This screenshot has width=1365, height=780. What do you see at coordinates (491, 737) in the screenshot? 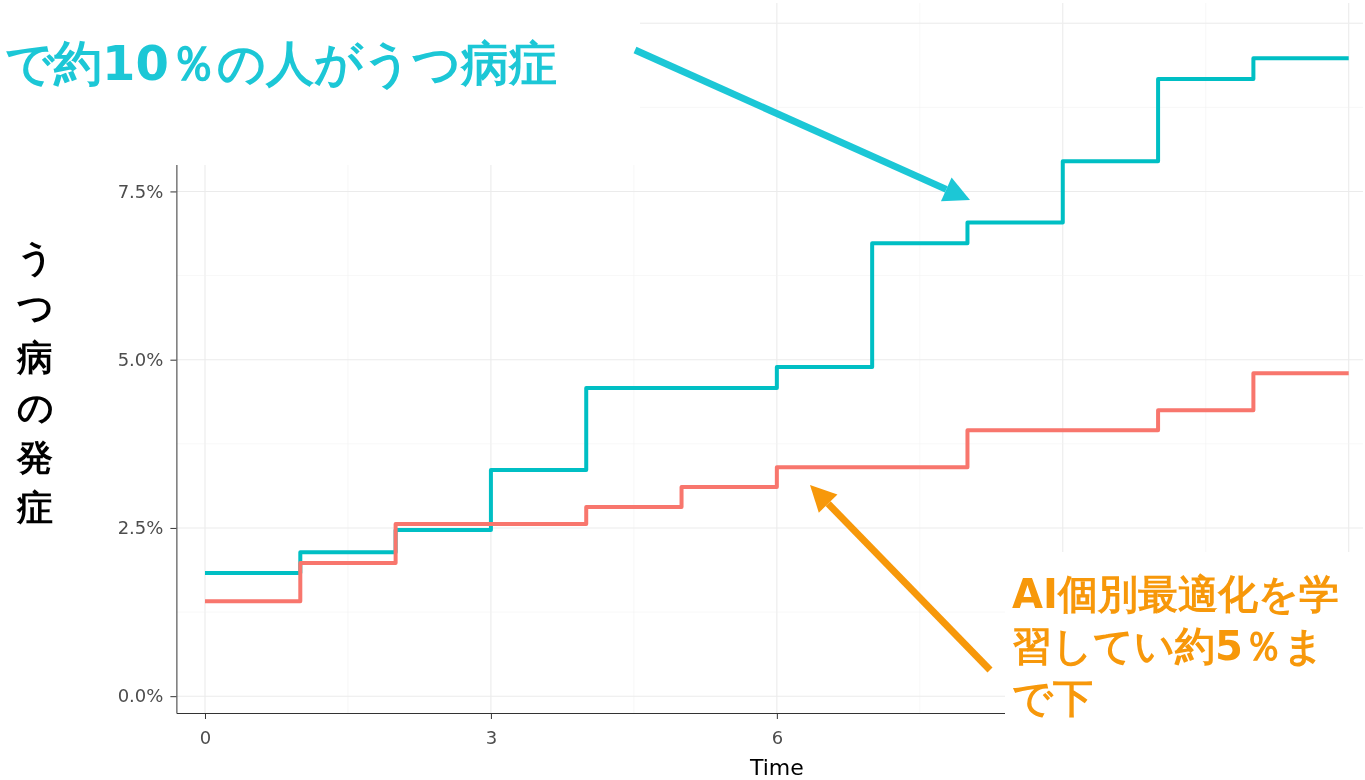
I see `x-tick-label: 3` at bounding box center [491, 737].